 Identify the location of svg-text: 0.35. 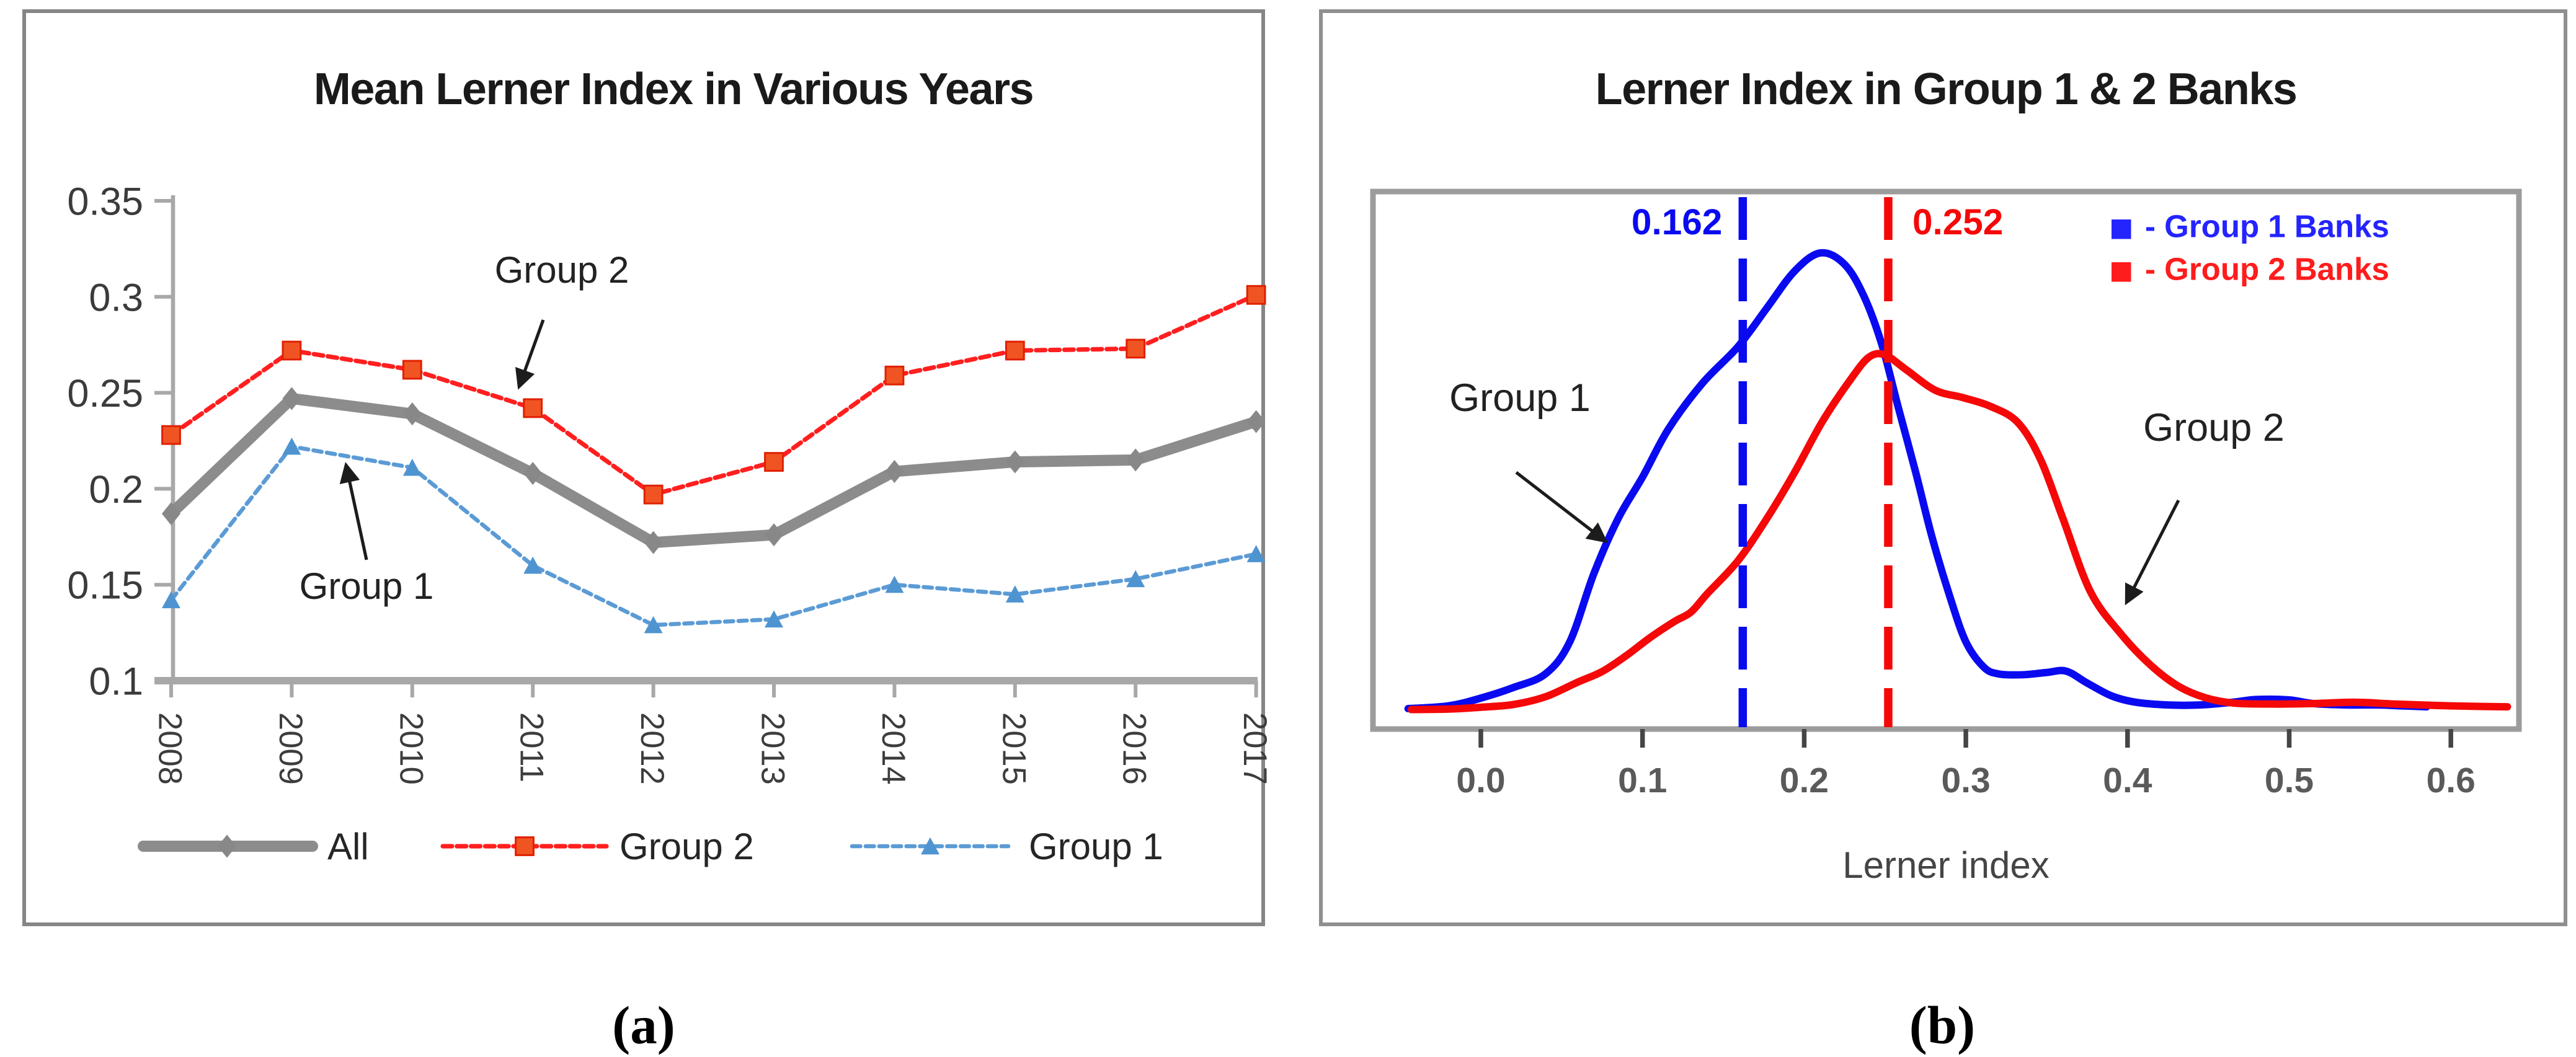
(105, 202).